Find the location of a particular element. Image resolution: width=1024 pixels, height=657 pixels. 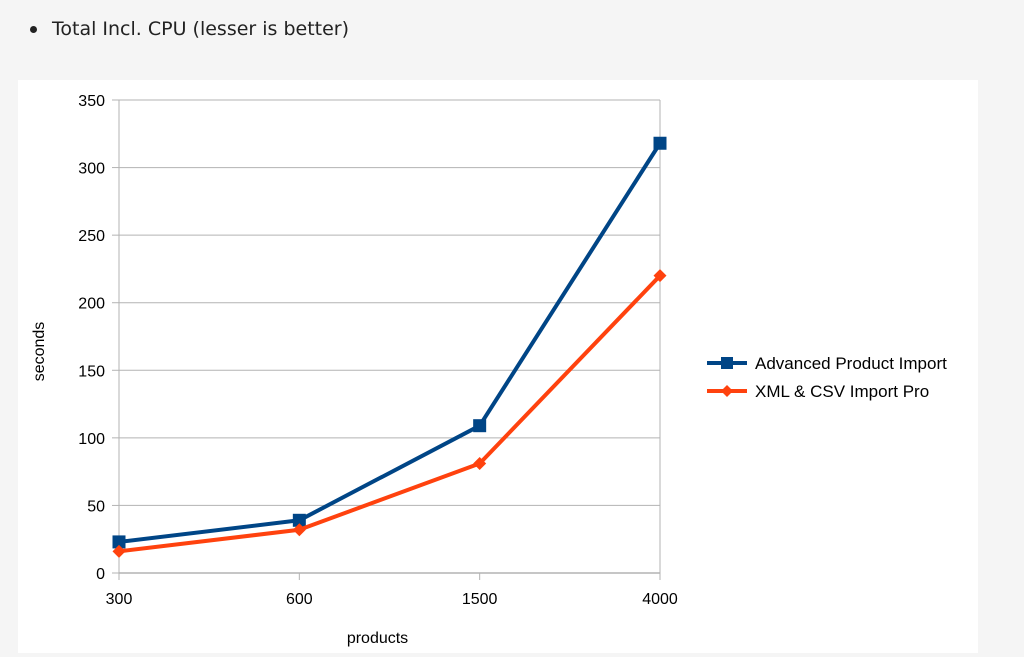

y-tick-label: 350 is located at coordinates (91, 101).